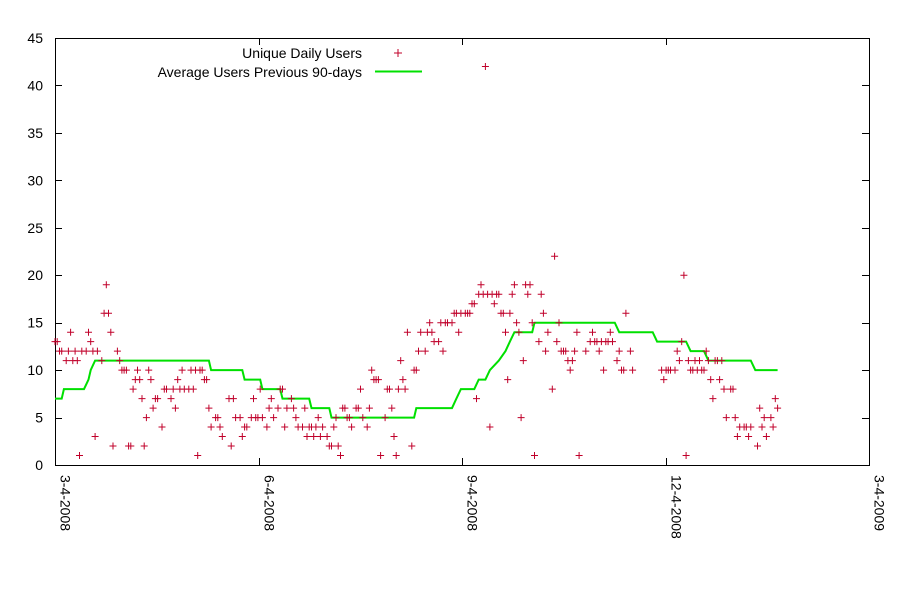 The image size is (900, 600). What do you see at coordinates (35, 38) in the screenshot?
I see `y-tick-label: 45` at bounding box center [35, 38].